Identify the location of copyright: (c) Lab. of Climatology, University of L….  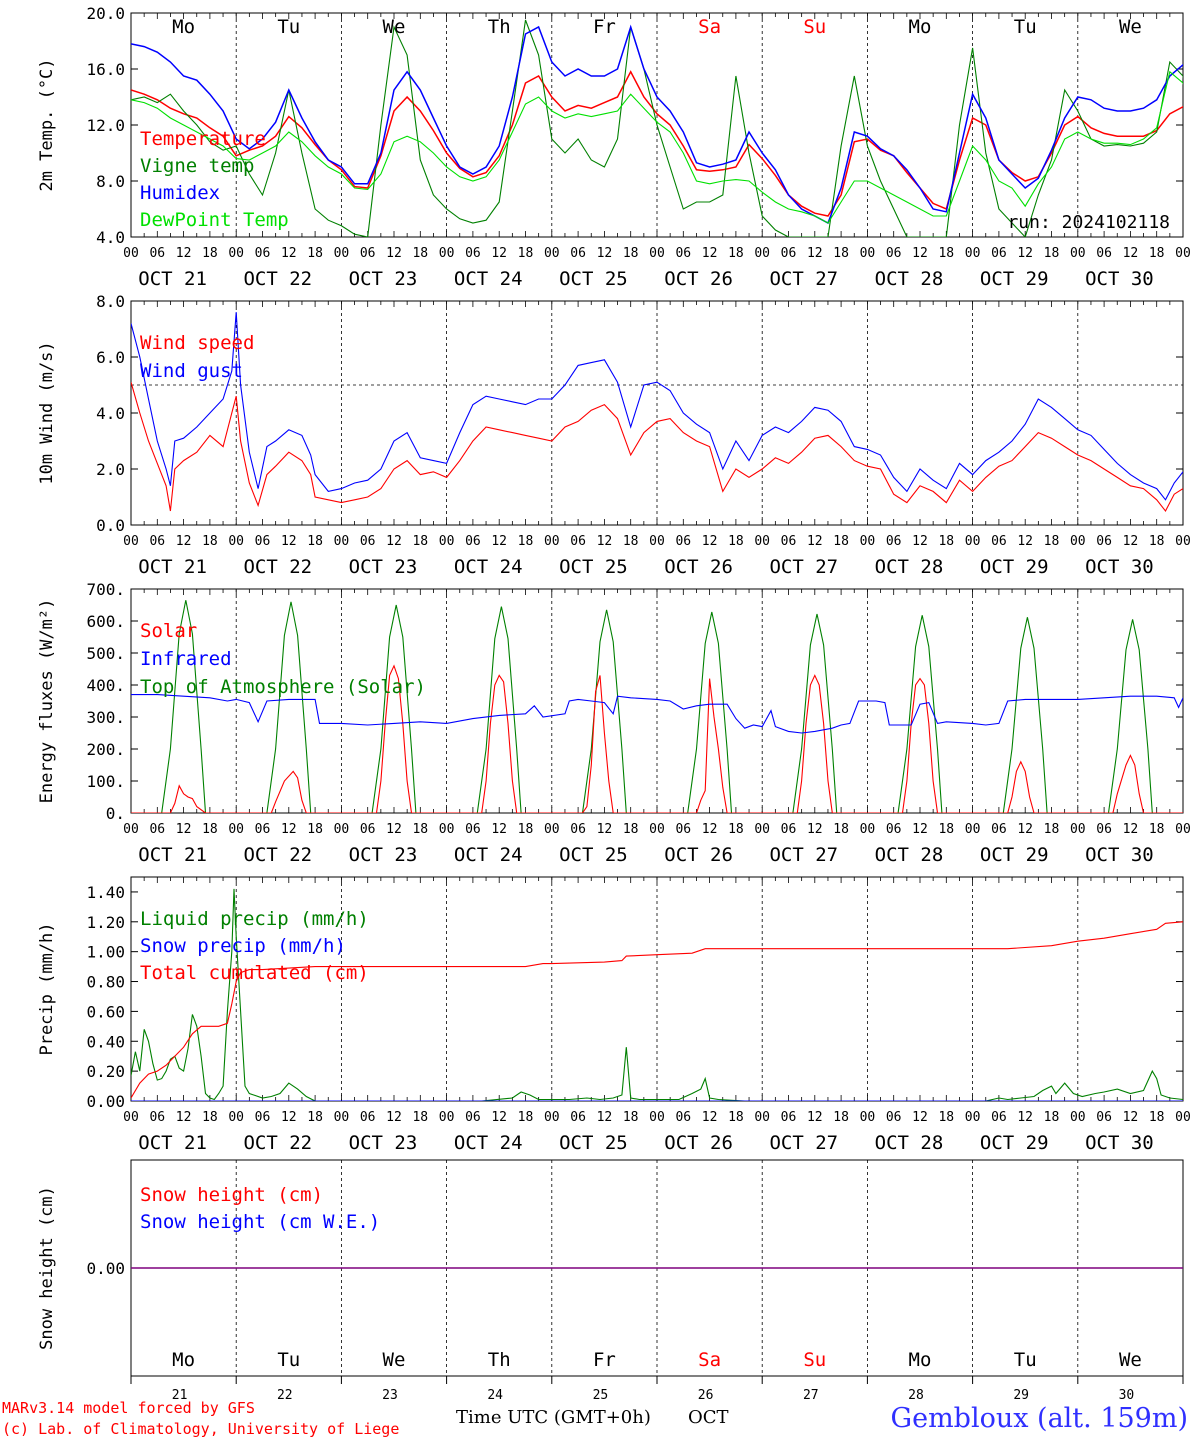
(200, 1429).